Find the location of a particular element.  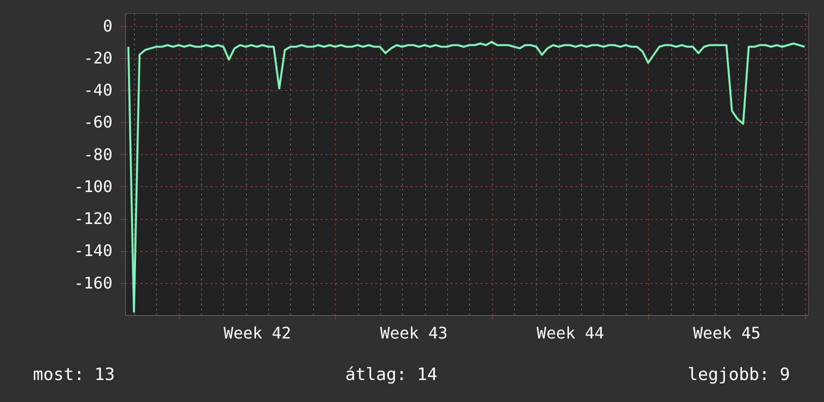

y-tick-label: -120 is located at coordinates (93, 218).